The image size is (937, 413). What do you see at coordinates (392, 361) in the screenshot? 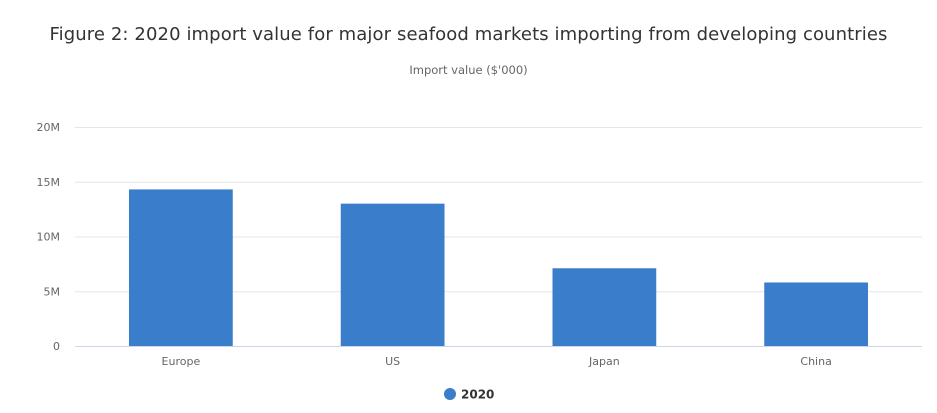
I see `x-tick-label: US` at bounding box center [392, 361].